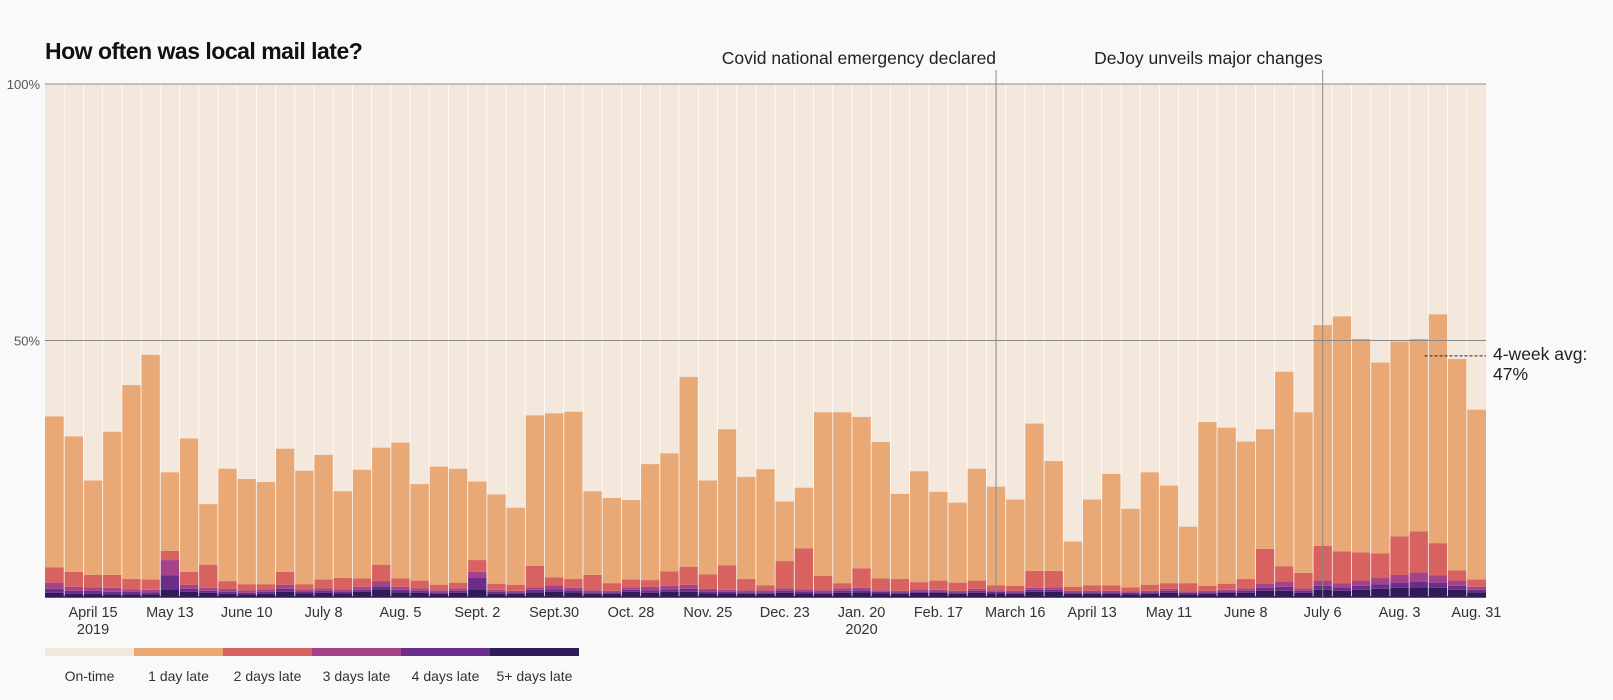 The width and height of the screenshot is (1613, 700). I want to click on legend-item: On-time, so click(89, 666).